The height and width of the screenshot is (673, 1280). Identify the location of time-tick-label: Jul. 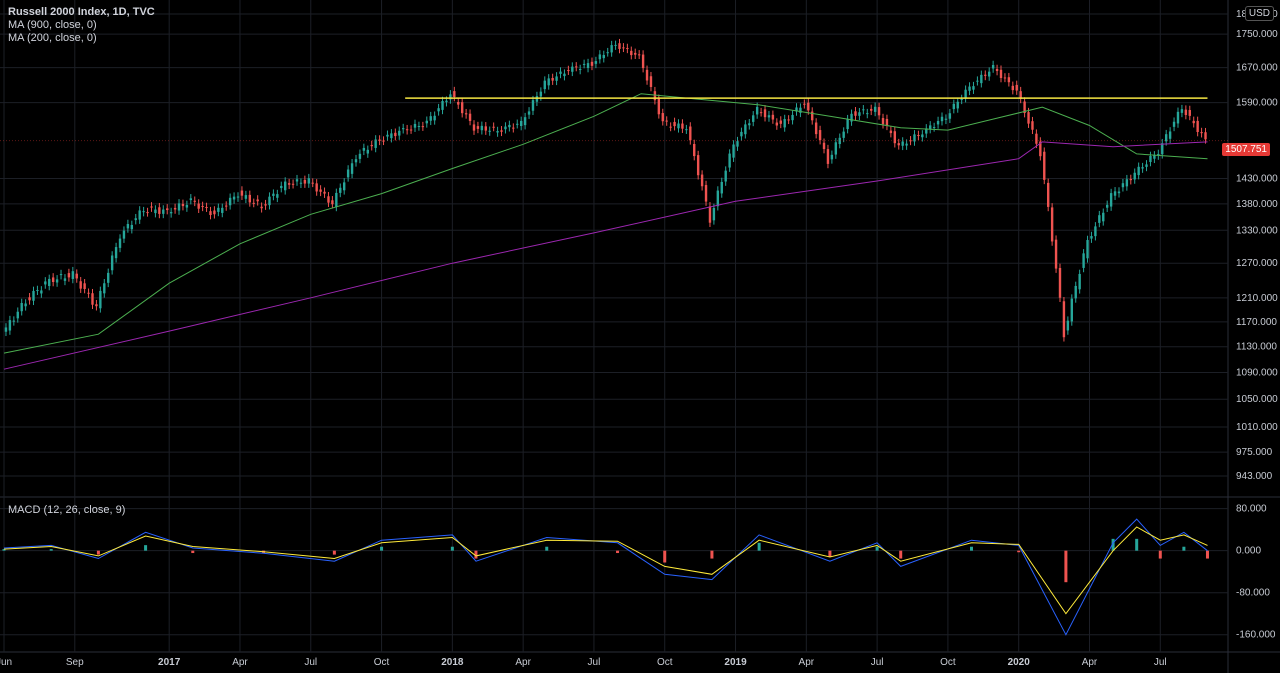
(877, 662).